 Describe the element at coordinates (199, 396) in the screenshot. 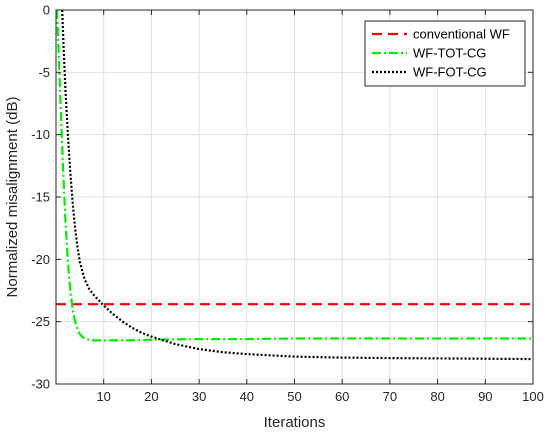

I see `x-tick-label: 30` at that location.